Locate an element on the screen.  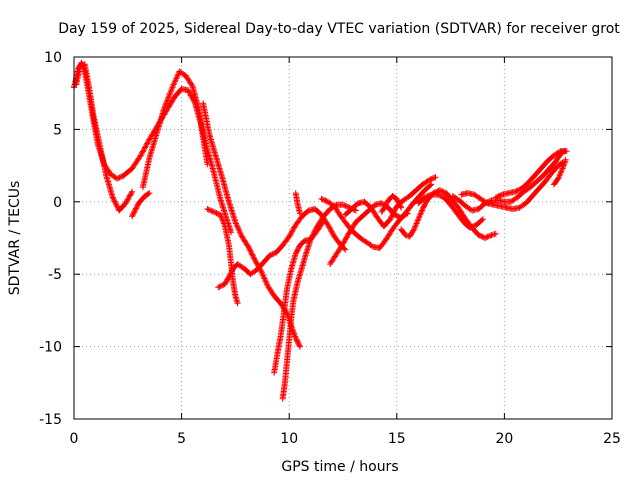
y-axis-label: SDTVAR / TECUs is located at coordinates (15, 238).